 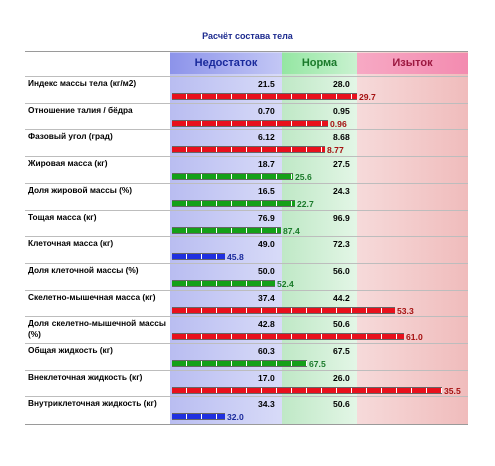 What do you see at coordinates (92, 296) in the screenshot?
I see `measure-label: Скелетно-мышечная масса (кг)` at bounding box center [92, 296].